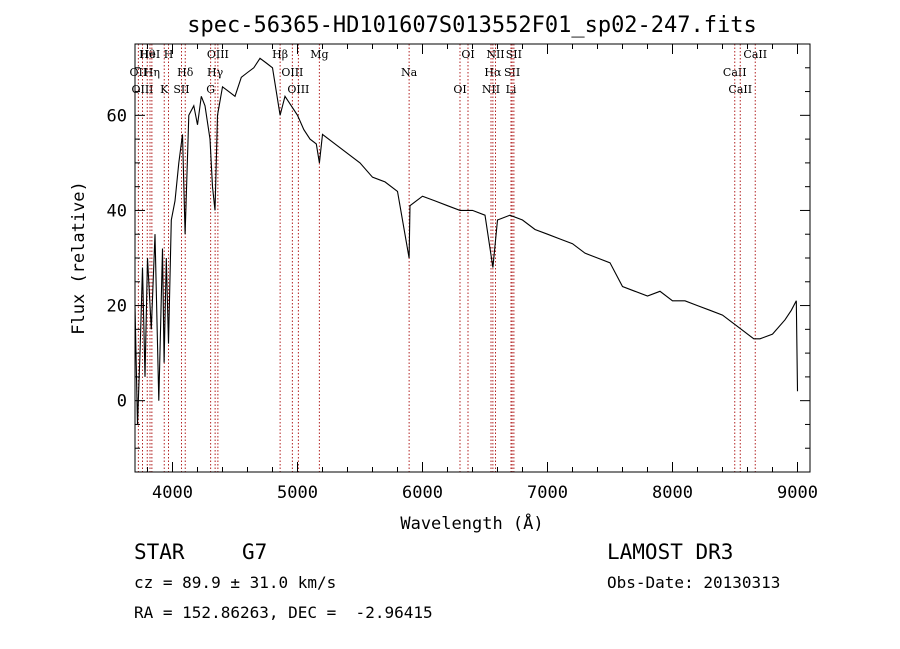 The image size is (900, 649). What do you see at coordinates (185, 72) in the screenshot?
I see `line-label: Hδ` at bounding box center [185, 72].